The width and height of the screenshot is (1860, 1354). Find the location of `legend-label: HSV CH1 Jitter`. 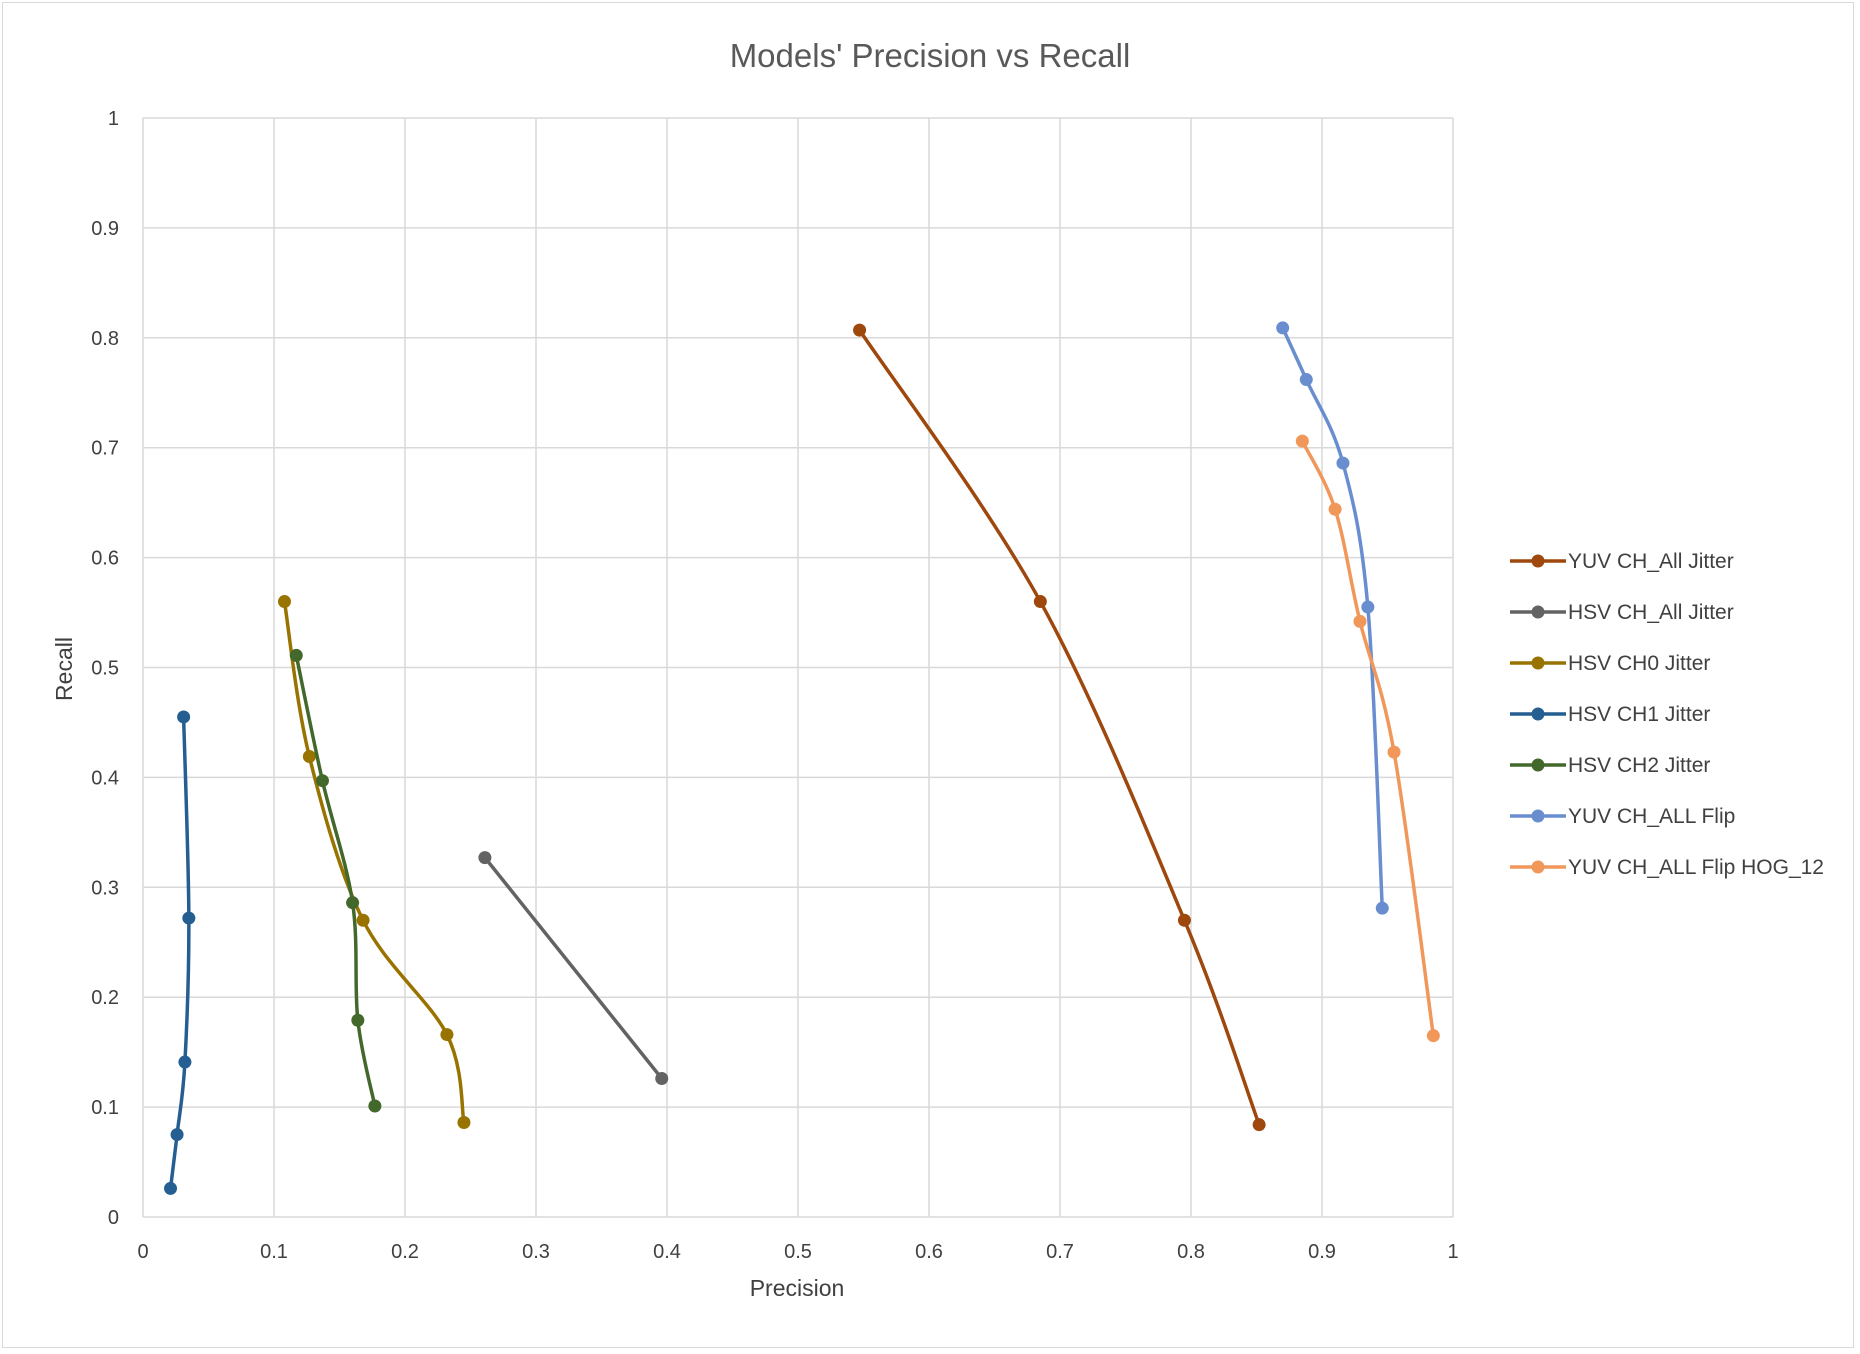

legend-label: HSV CH1 Jitter is located at coordinates (1639, 714).